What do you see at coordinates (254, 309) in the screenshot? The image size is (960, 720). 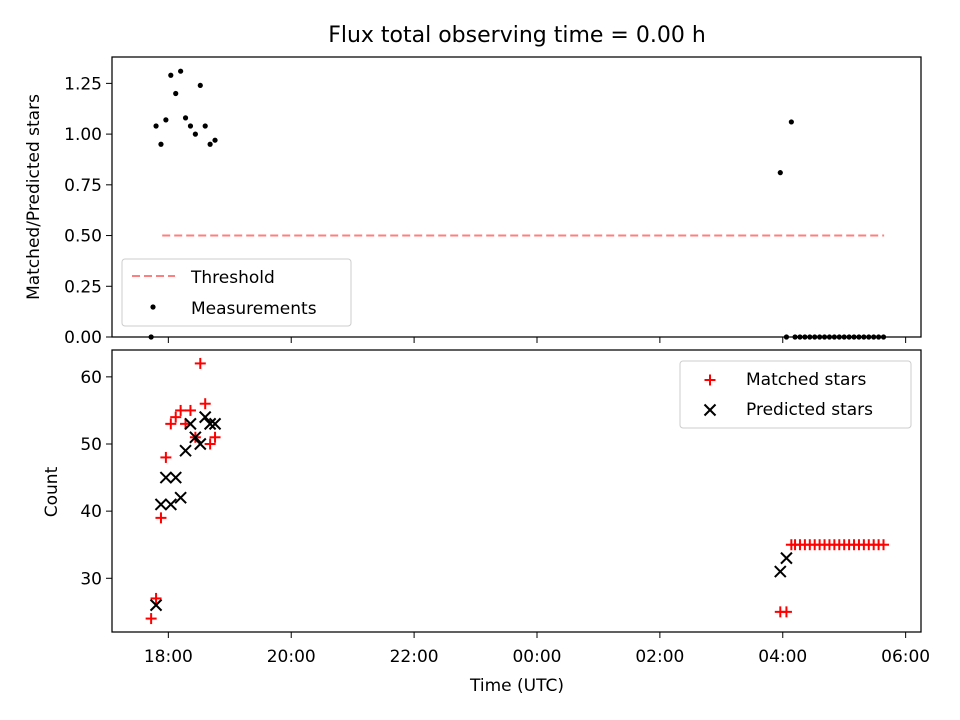 I see `legend-measurements-label: Measurements` at bounding box center [254, 309].